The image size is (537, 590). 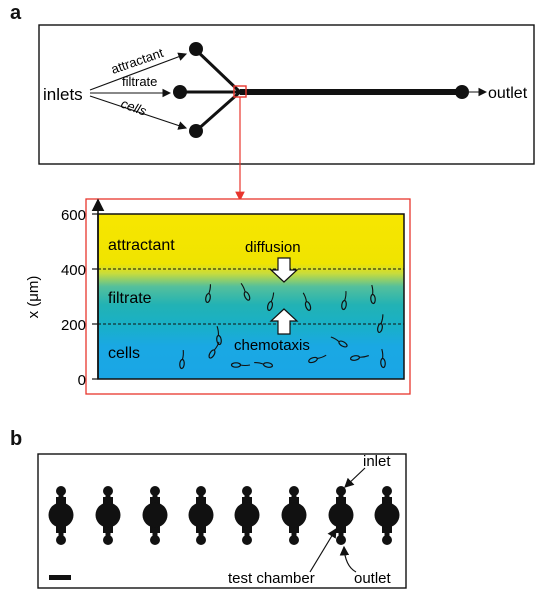 What do you see at coordinates (355, 477) in the screenshot?
I see `inlet-callout-line` at bounding box center [355, 477].